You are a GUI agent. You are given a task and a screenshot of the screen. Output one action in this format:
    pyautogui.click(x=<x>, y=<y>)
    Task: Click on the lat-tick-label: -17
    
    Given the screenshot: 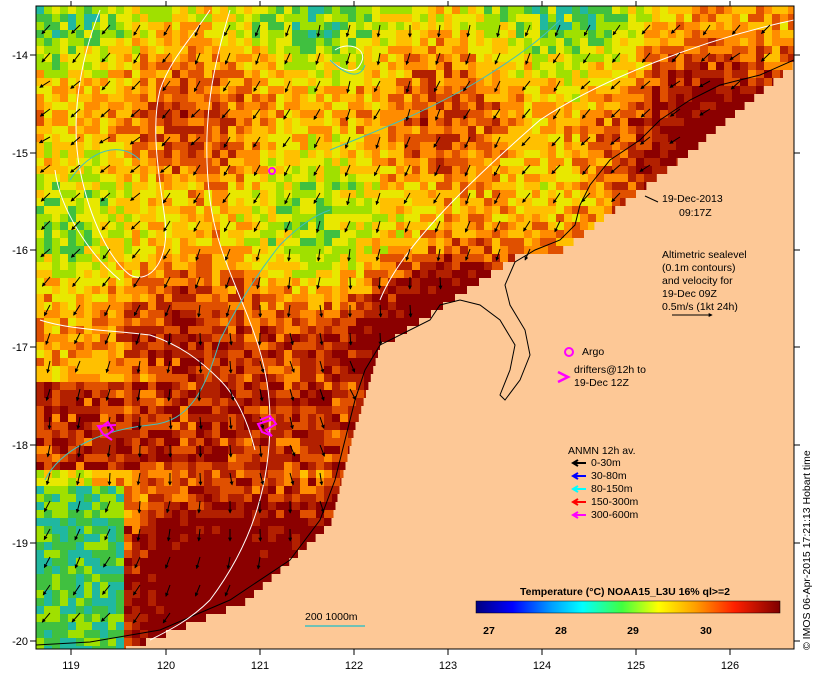 What is the action you would take?
    pyautogui.click(x=20, y=348)
    